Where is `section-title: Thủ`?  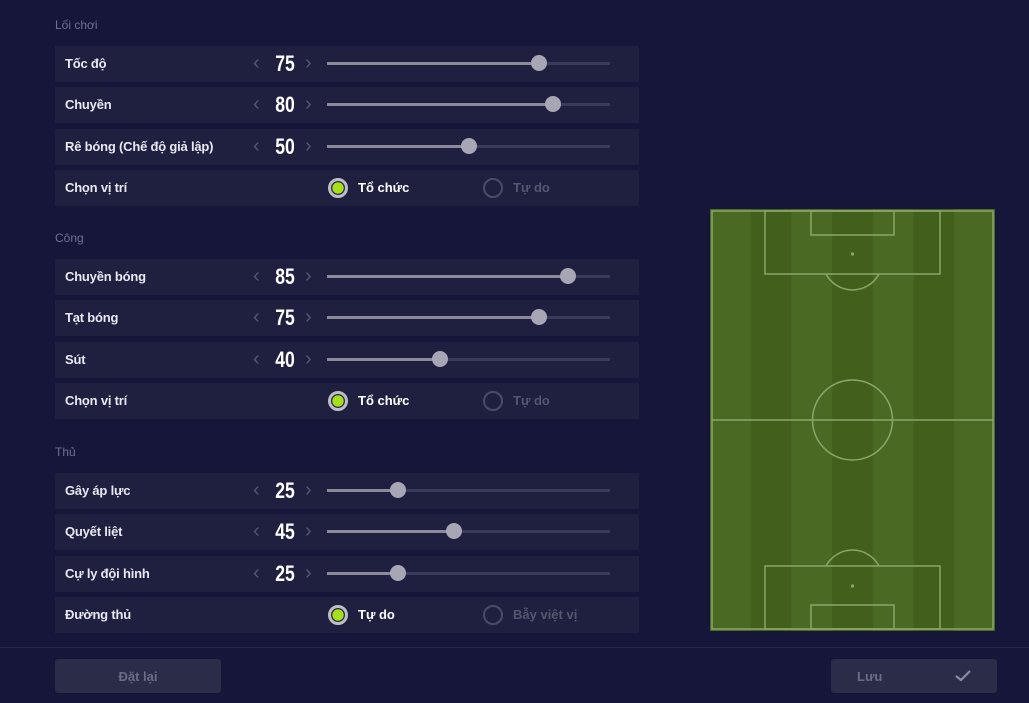 section-title: Thủ is located at coordinates (65, 452).